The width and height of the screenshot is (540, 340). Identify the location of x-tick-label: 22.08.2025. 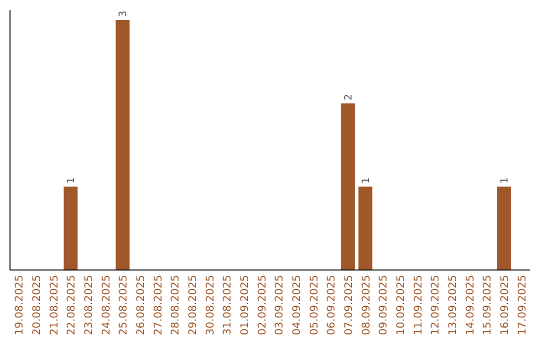
(72, 305).